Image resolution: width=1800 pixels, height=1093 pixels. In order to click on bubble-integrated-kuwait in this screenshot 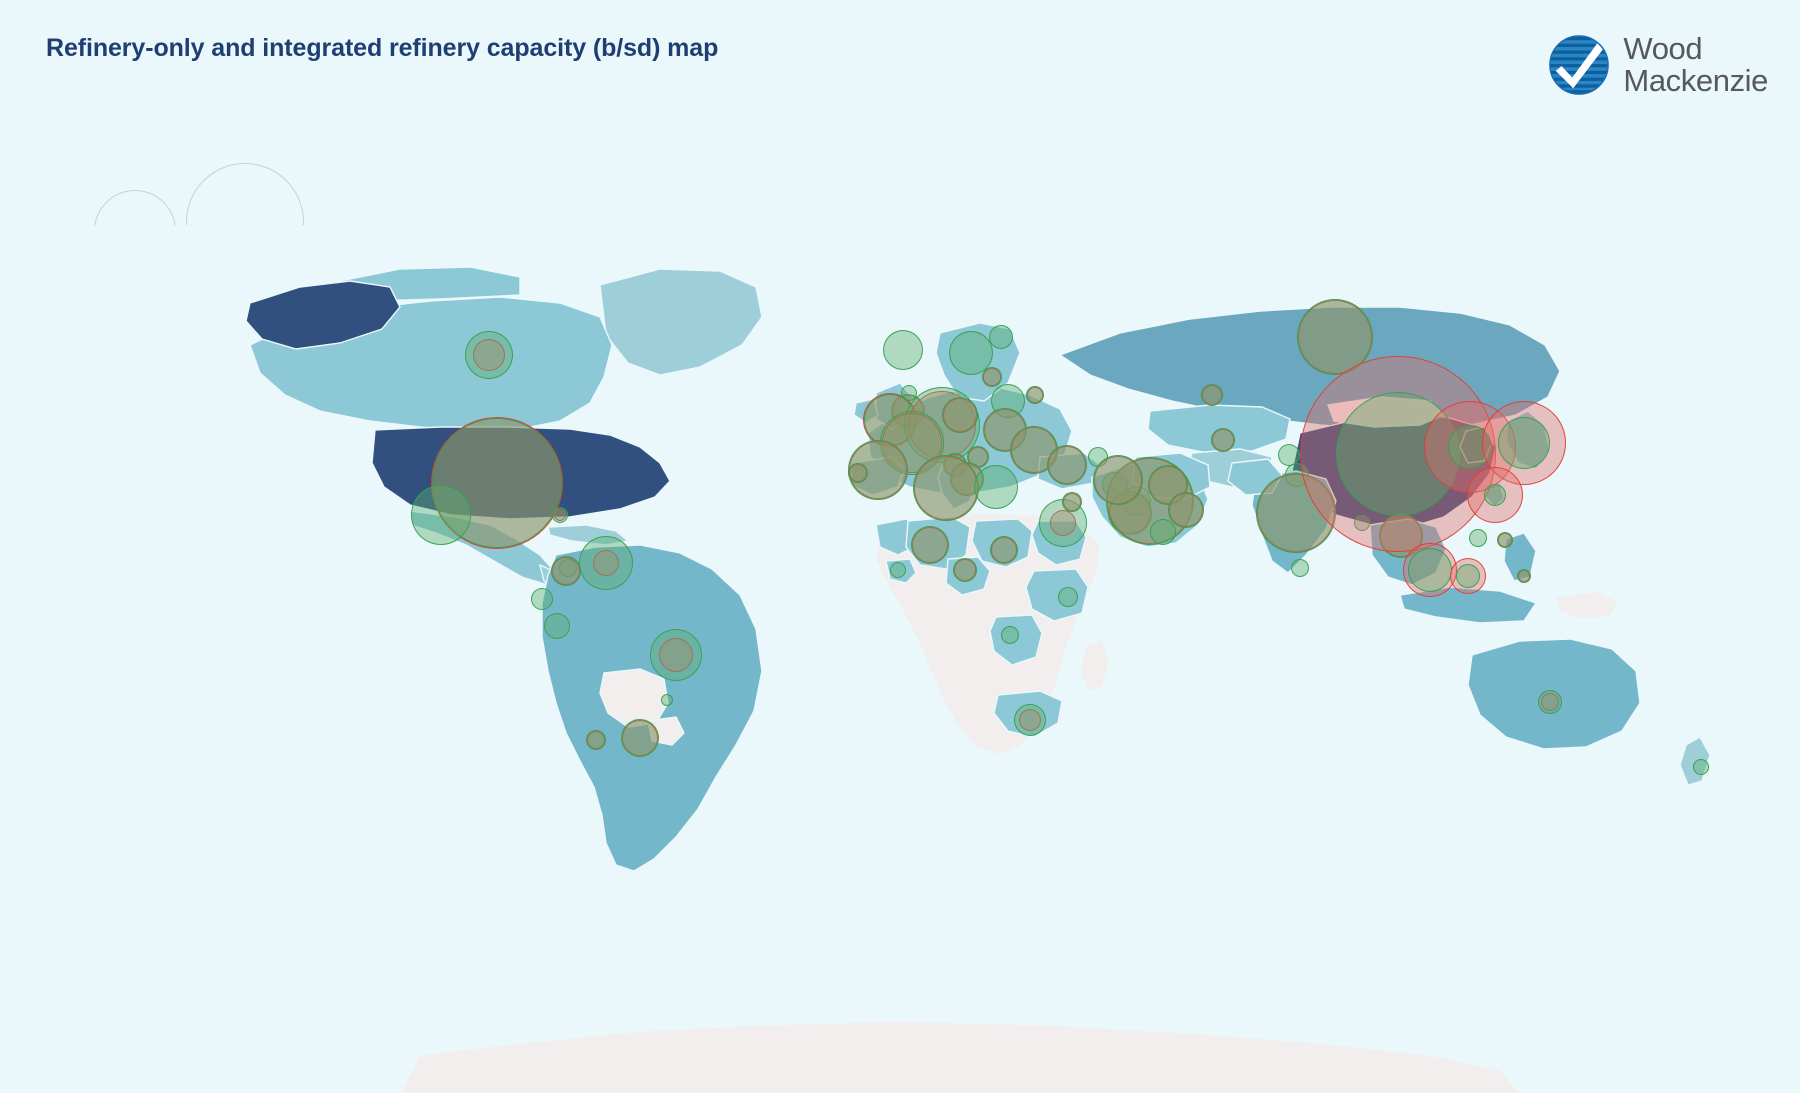, I will do `click(1168, 485)`.